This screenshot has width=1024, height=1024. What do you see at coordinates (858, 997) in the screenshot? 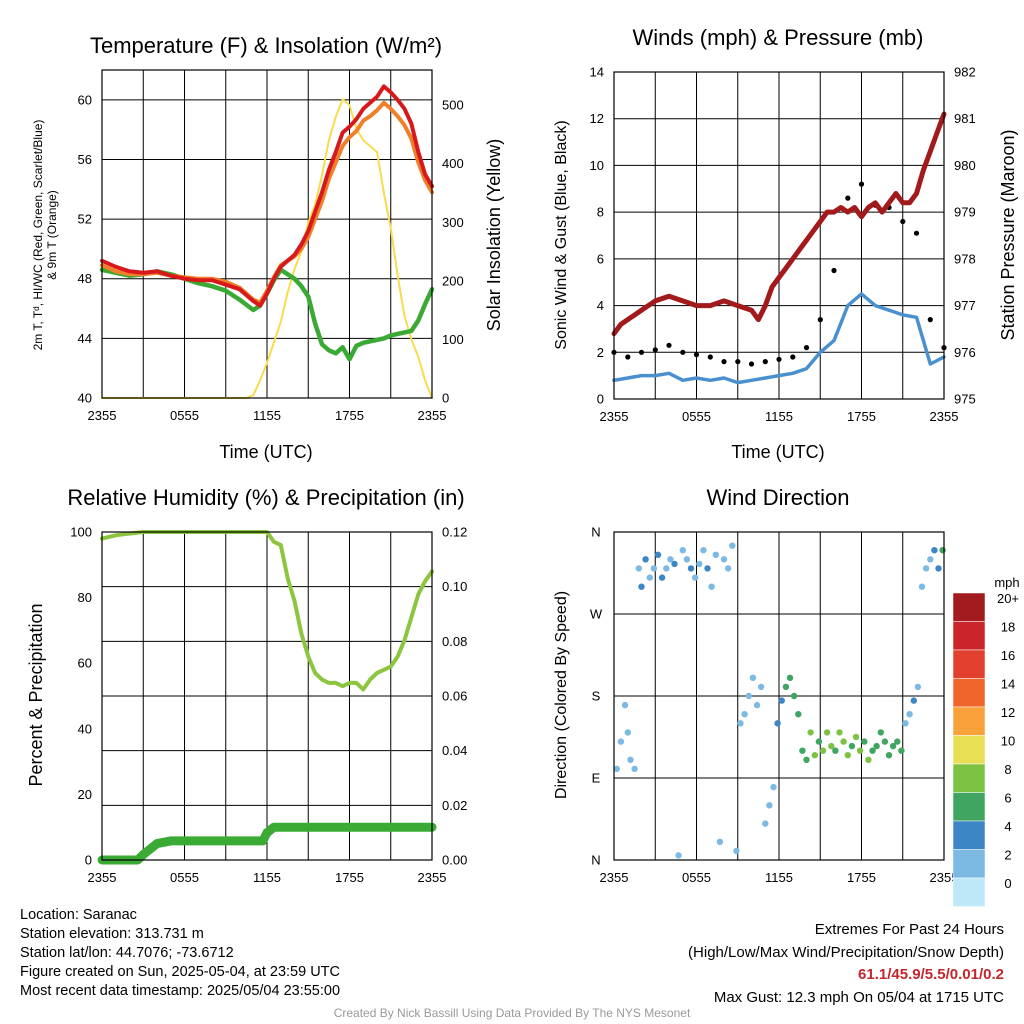
I see `max-gust: Max Gust: 12.3 mph On 05/04 at 1715 UTC` at bounding box center [858, 997].